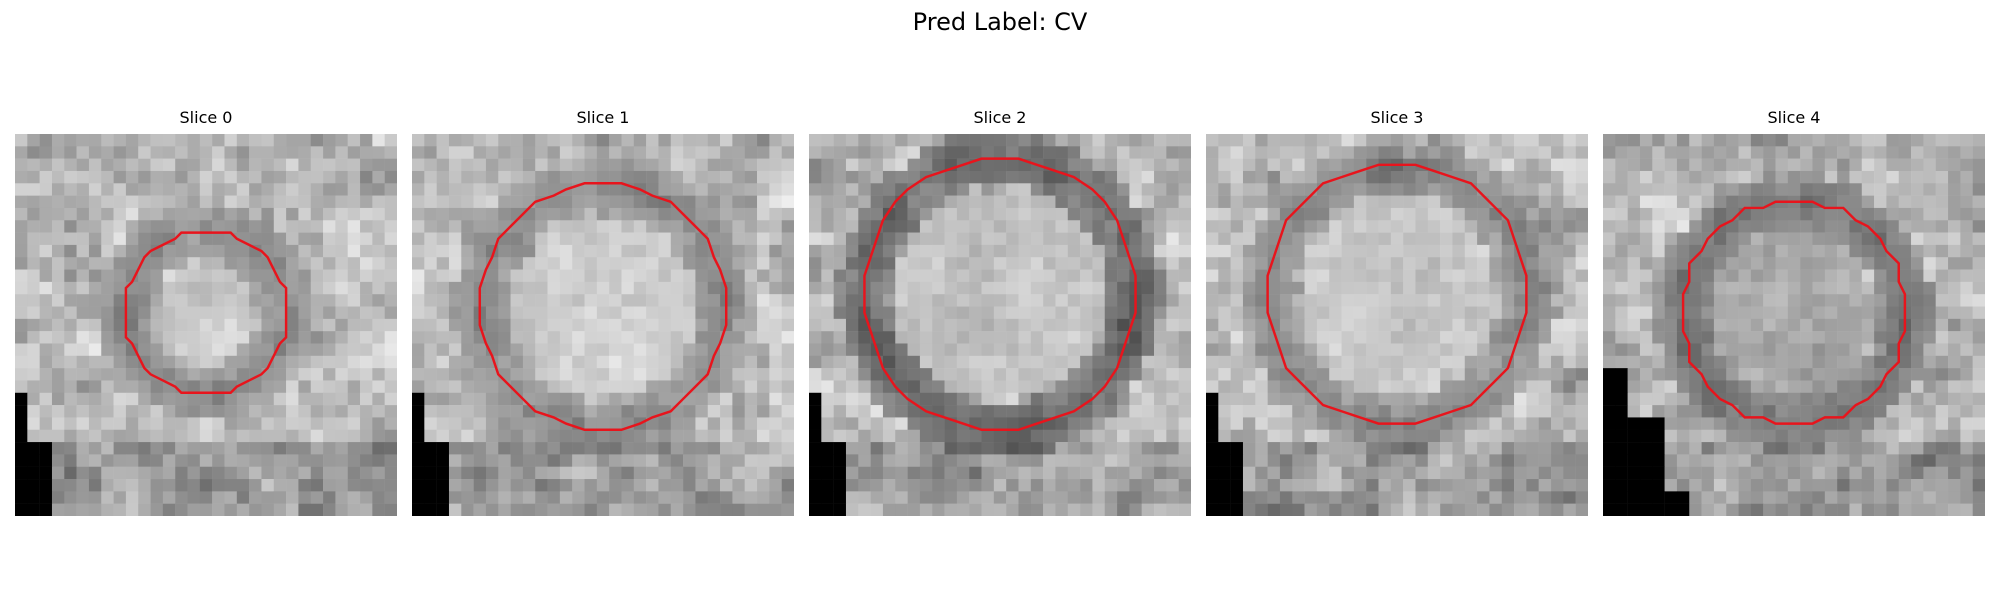 The width and height of the screenshot is (2000, 600). I want to click on slice-title: Slice 0, so click(206, 118).